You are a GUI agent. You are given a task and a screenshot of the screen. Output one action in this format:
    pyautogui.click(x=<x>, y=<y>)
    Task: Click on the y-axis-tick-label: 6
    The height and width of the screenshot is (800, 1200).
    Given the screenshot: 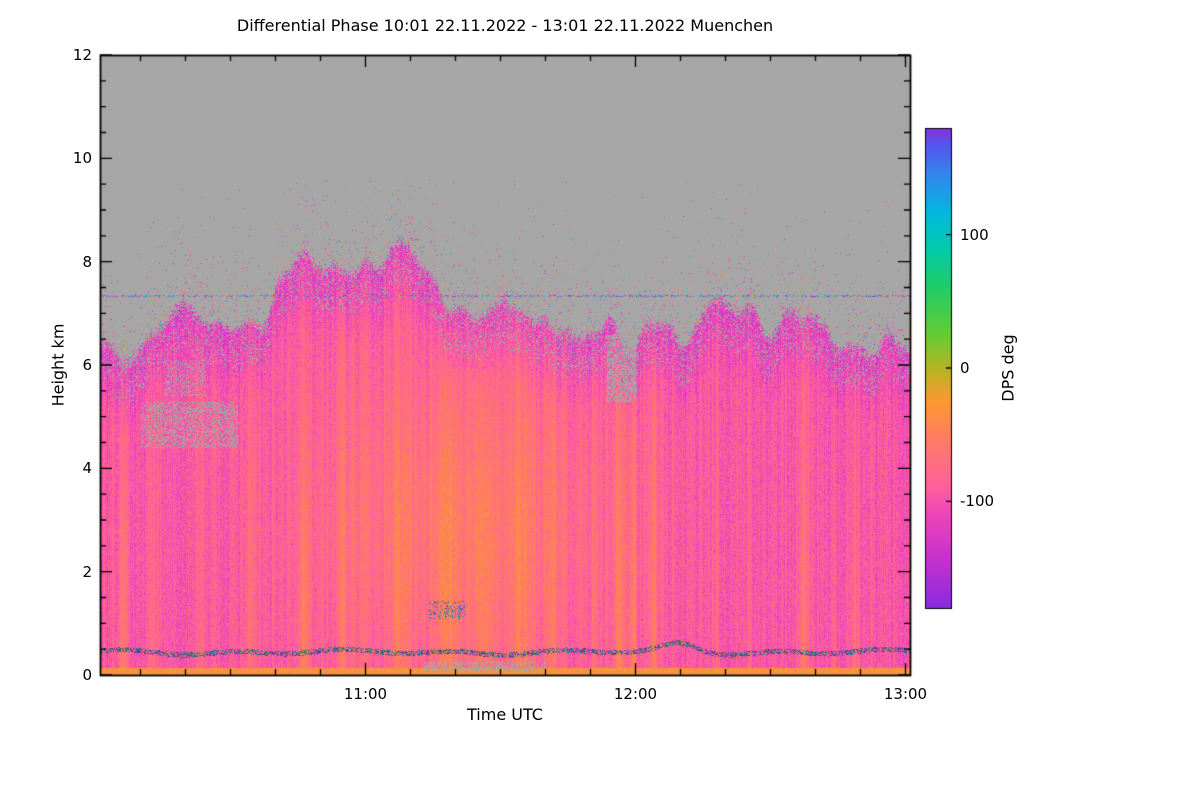 What is the action you would take?
    pyautogui.click(x=87, y=365)
    